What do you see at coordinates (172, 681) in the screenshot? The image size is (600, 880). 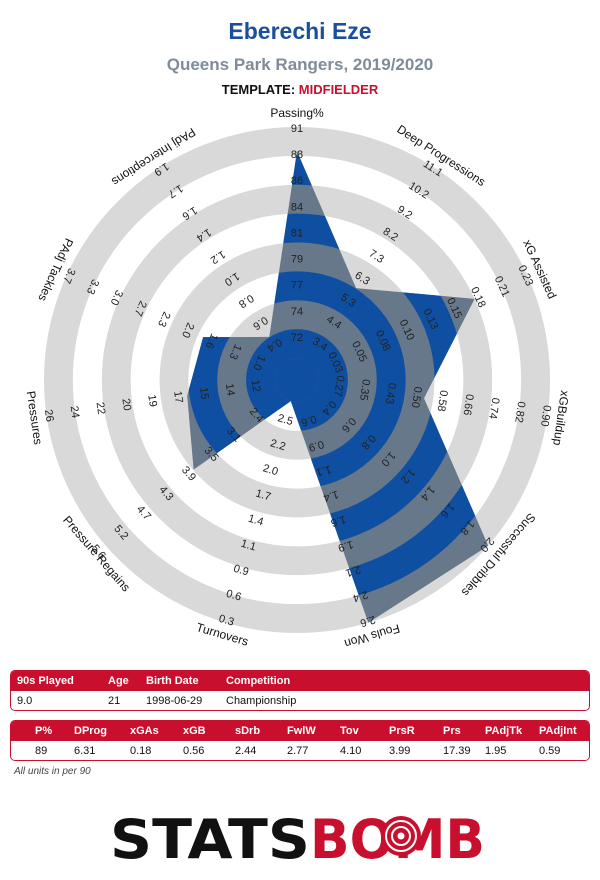 I see `info-table-header-cell: Birth Date` at bounding box center [172, 681].